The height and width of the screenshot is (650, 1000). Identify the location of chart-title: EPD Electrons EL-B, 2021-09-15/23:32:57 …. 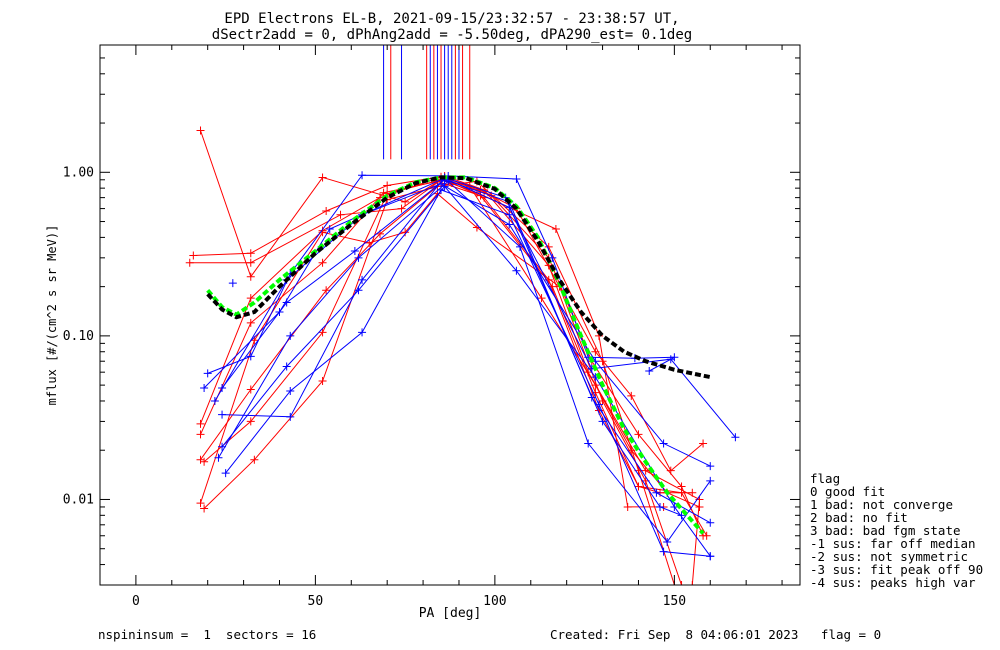
(451, 19).